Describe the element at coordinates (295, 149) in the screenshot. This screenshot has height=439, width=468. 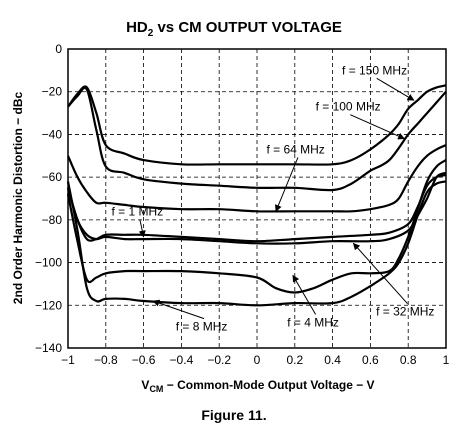
I see `annotation-label: f = 64 MHz` at that location.